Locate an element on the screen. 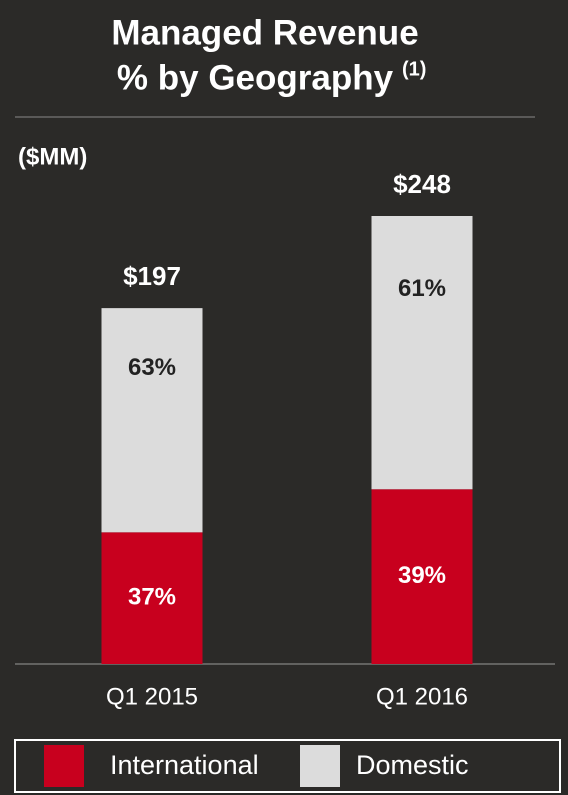 Image resolution: width=568 pixels, height=795 pixels. chart-title: % by Geography is located at coordinates (255, 77).